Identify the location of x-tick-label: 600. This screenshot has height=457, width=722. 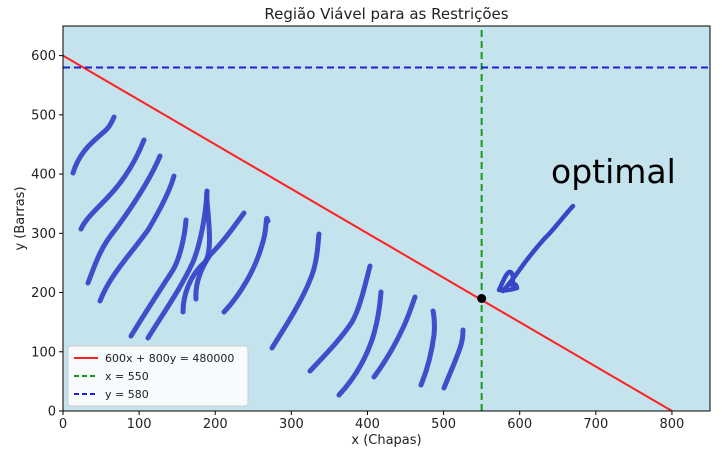
(519, 424).